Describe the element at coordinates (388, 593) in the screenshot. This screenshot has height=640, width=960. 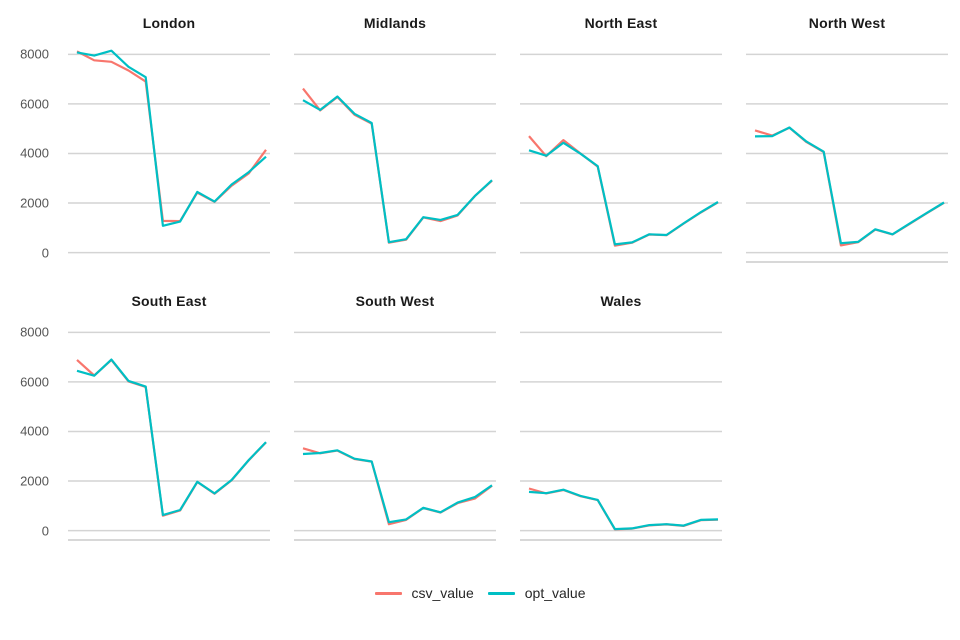
I see `csv-value-line-key-icon` at that location.